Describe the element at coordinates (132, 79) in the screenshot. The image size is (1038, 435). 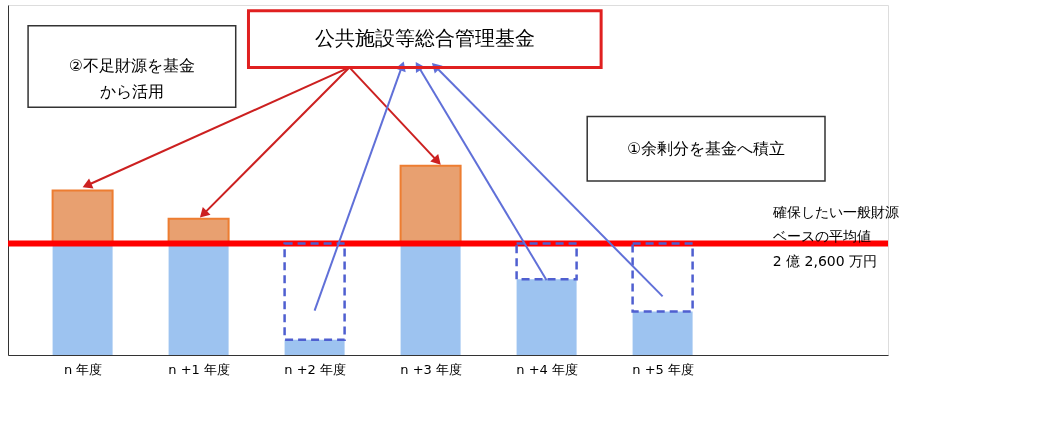
I see `text: ②不足財源を基金から活用` at that location.